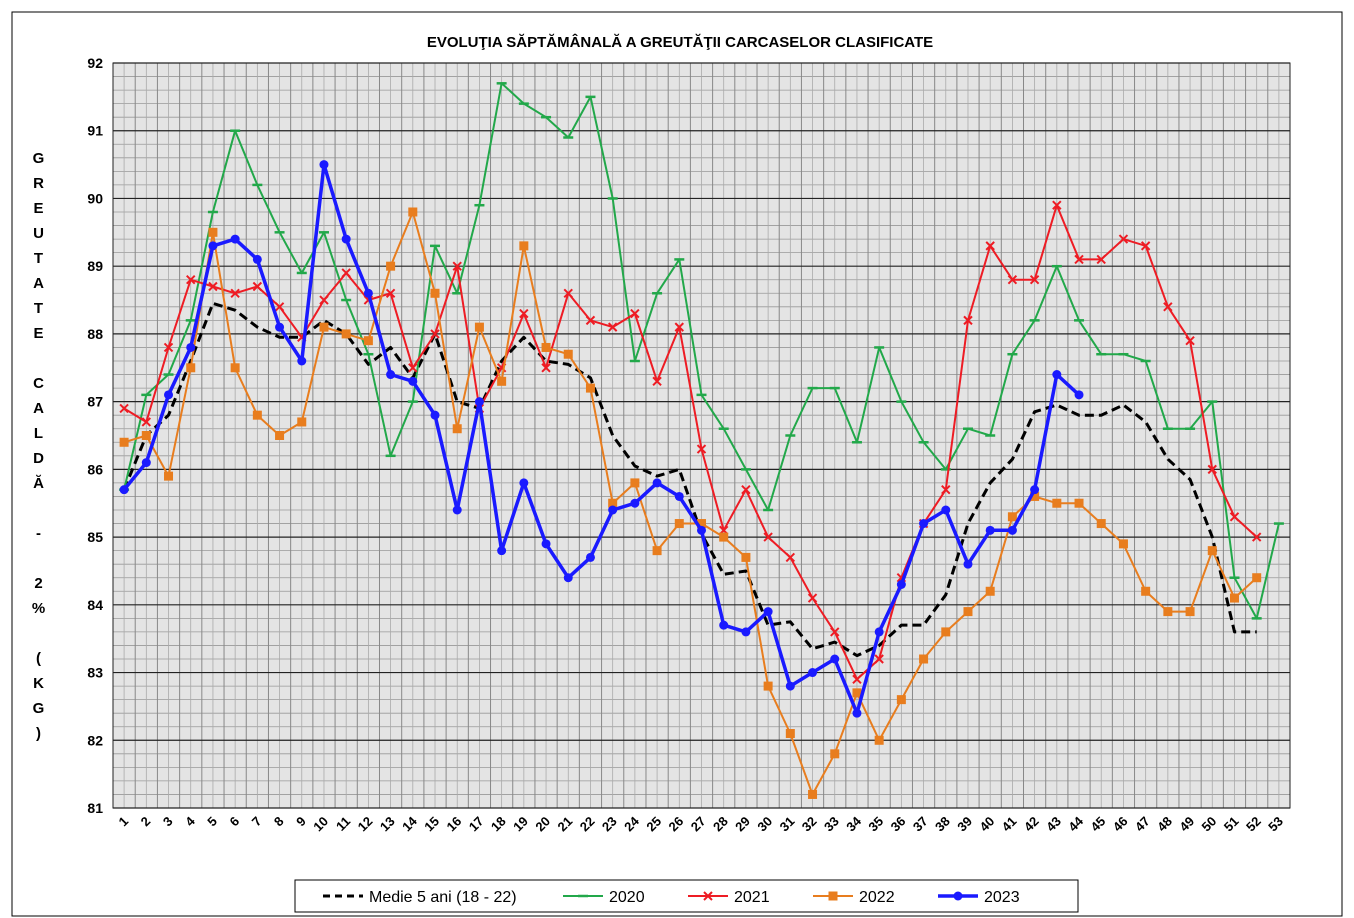 The image size is (1354, 918). Describe the element at coordinates (476, 824) in the screenshot. I see `x-tick-label: 17` at that location.